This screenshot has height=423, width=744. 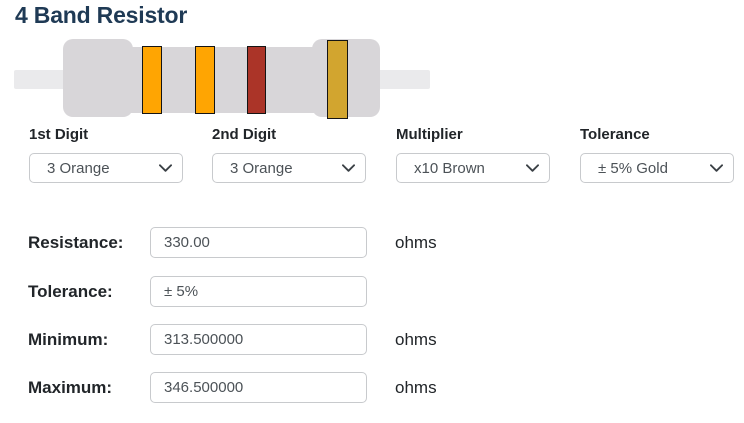 I want to click on tolerance-row: Tolerance:, so click(x=197, y=291).